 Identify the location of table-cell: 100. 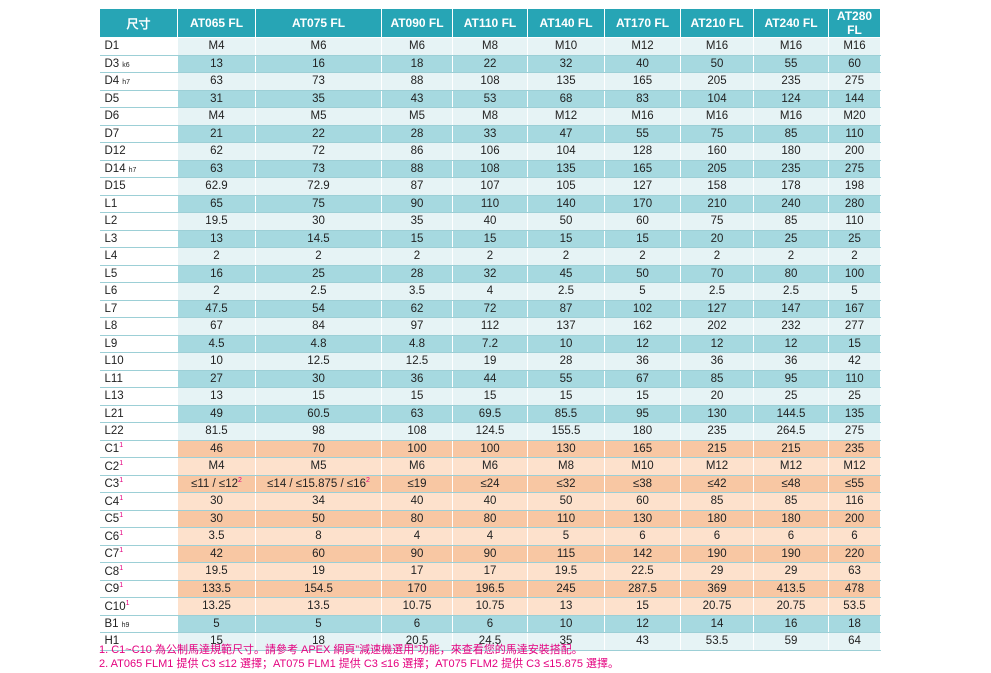
(854, 273).